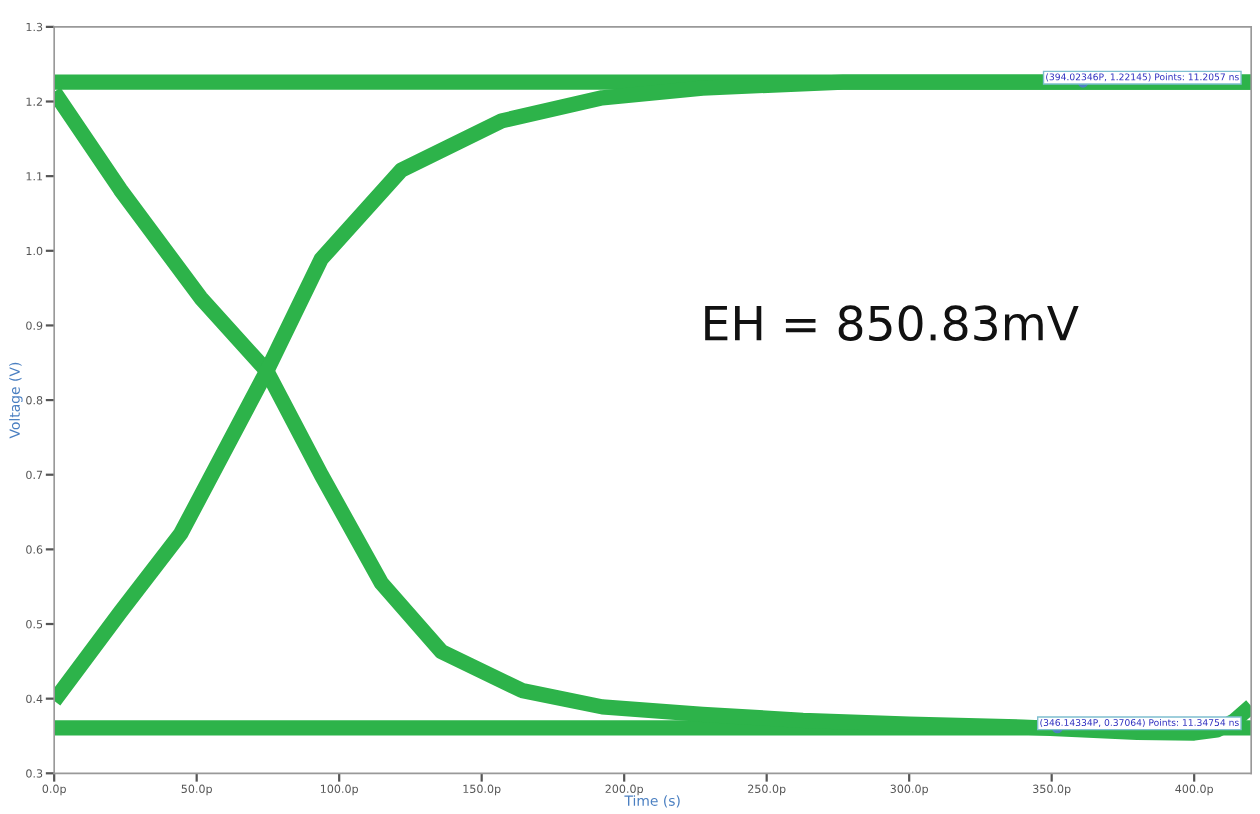 The width and height of the screenshot is (1260, 814). Describe the element at coordinates (892, 323) in the screenshot. I see `annotation: EH = 850.83mV` at that location.